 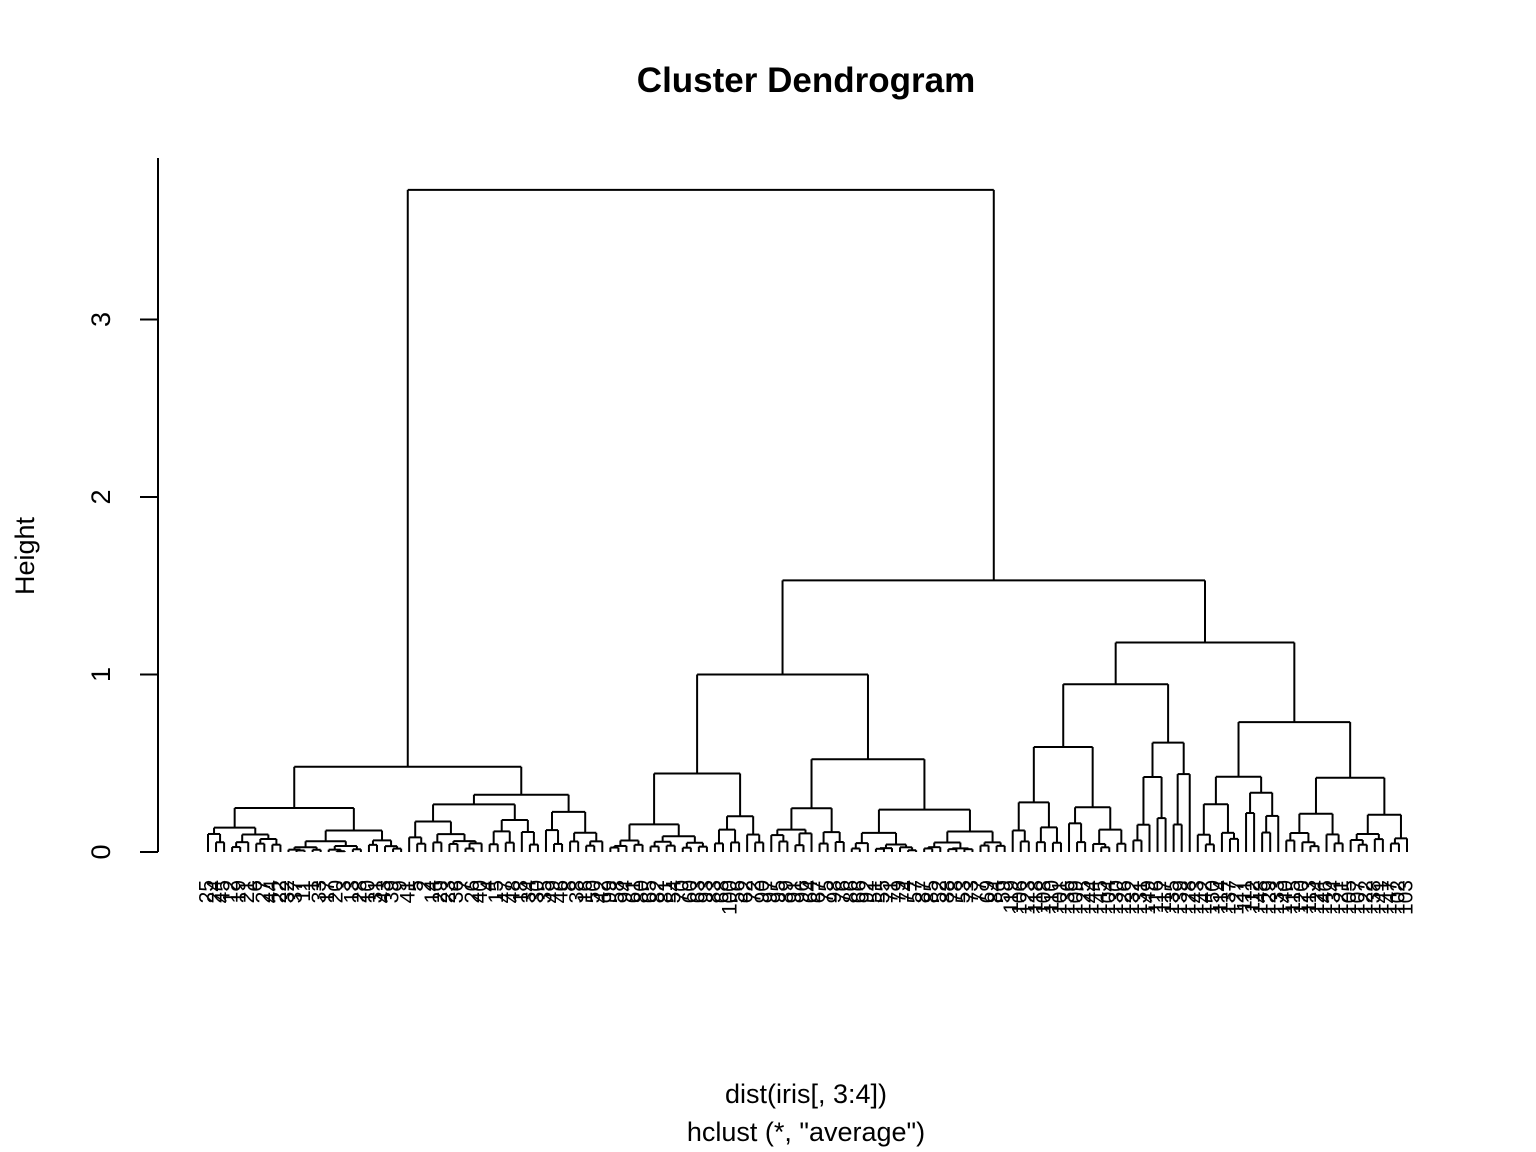 I want to click on leaf-label: 81, so click(x=665, y=891).